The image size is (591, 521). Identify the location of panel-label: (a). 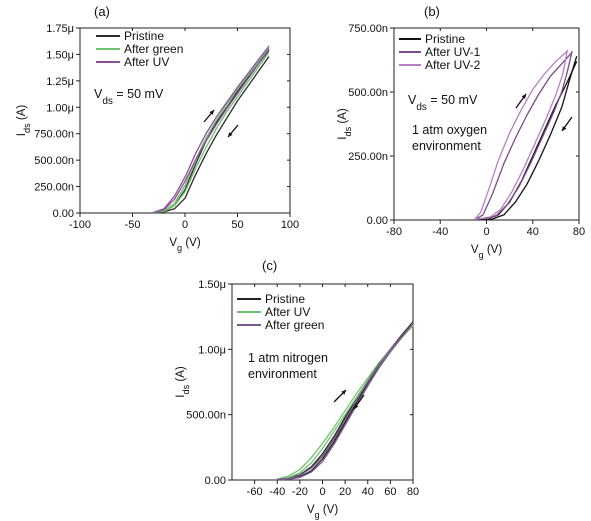
(102, 11).